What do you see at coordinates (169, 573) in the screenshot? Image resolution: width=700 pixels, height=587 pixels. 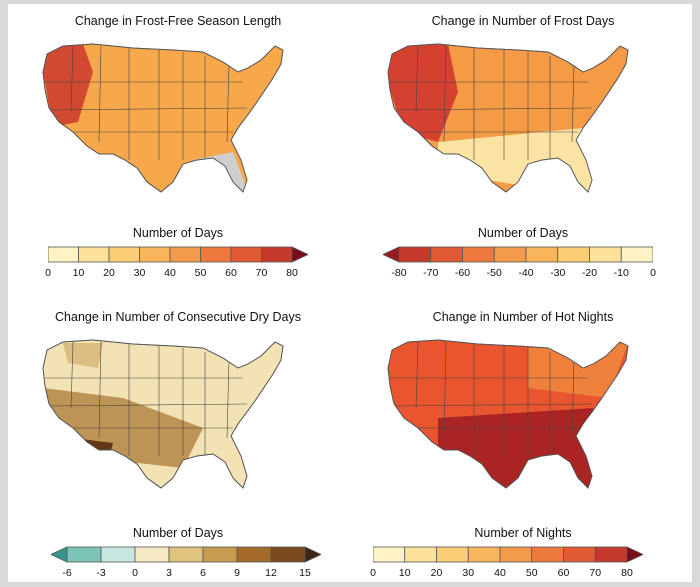 I see `colorbar-tick-label: 3` at bounding box center [169, 573].